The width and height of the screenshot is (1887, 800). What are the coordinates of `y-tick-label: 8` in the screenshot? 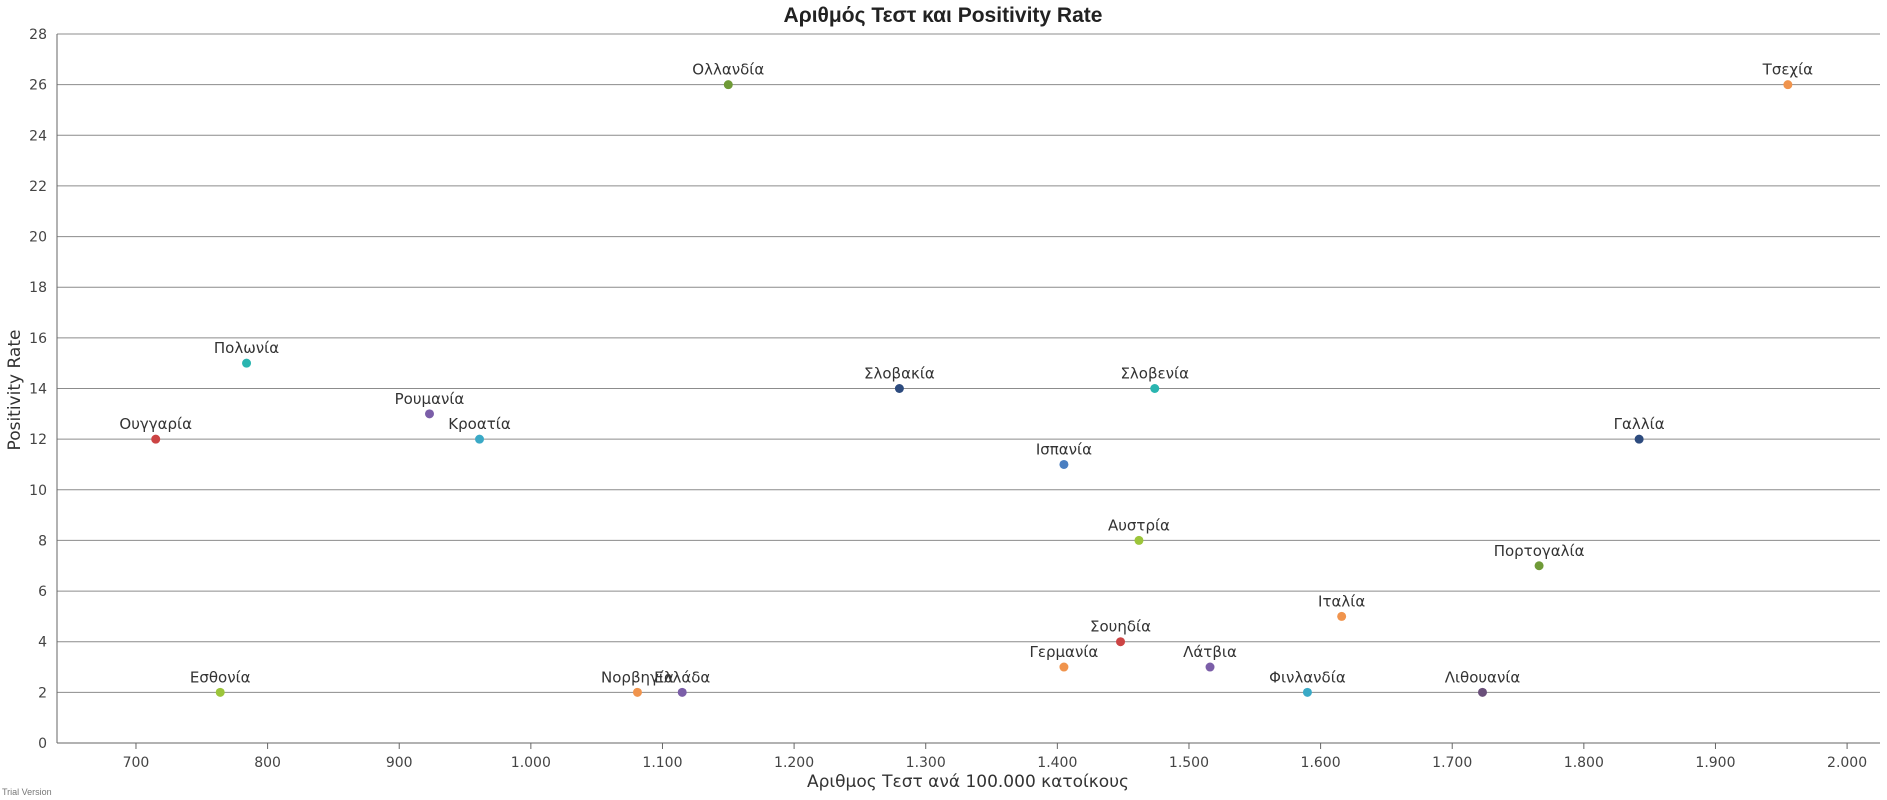 It's located at (42, 541).